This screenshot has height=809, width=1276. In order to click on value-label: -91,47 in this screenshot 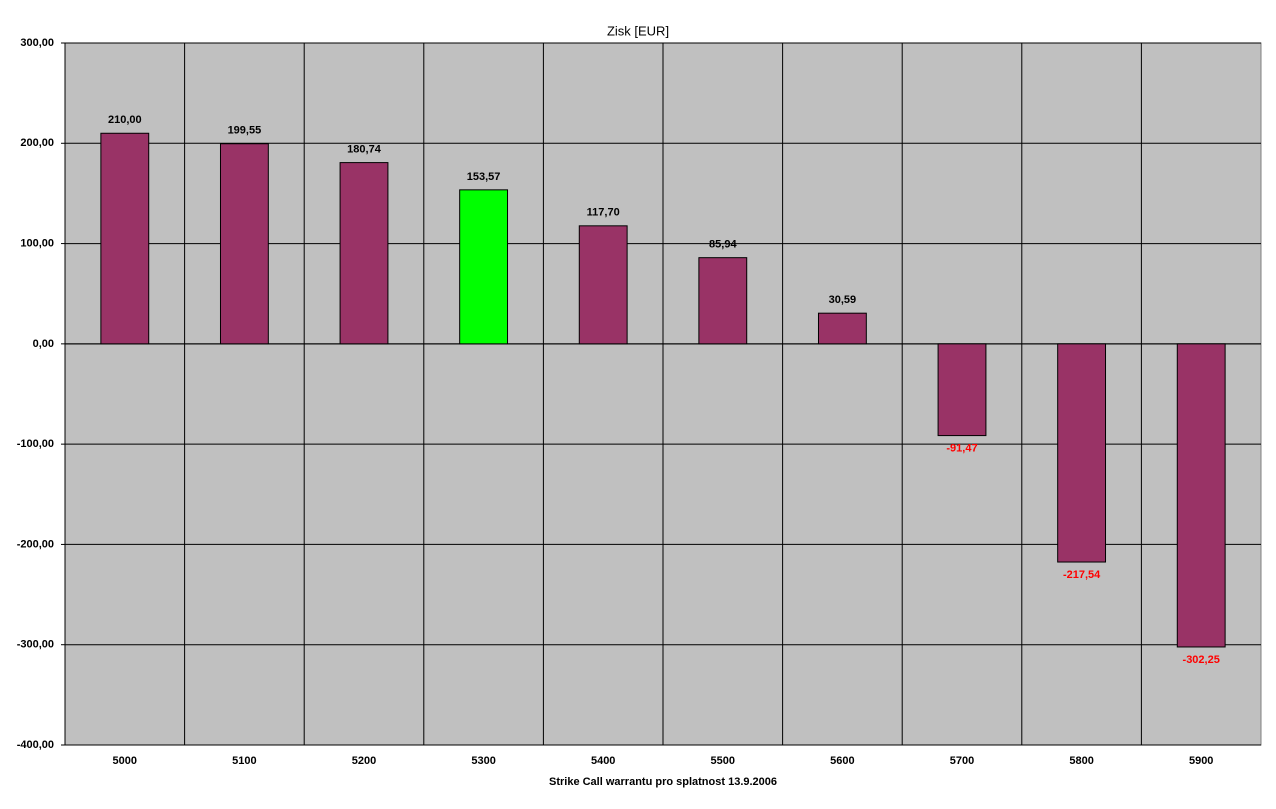, I will do `click(961, 448)`.